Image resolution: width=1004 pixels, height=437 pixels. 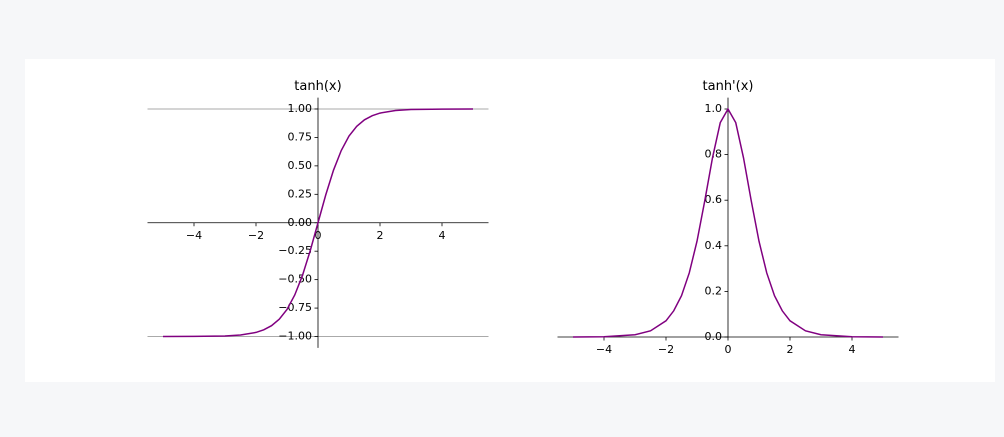 I want to click on y-tick-label: −0.50, so click(x=295, y=279).